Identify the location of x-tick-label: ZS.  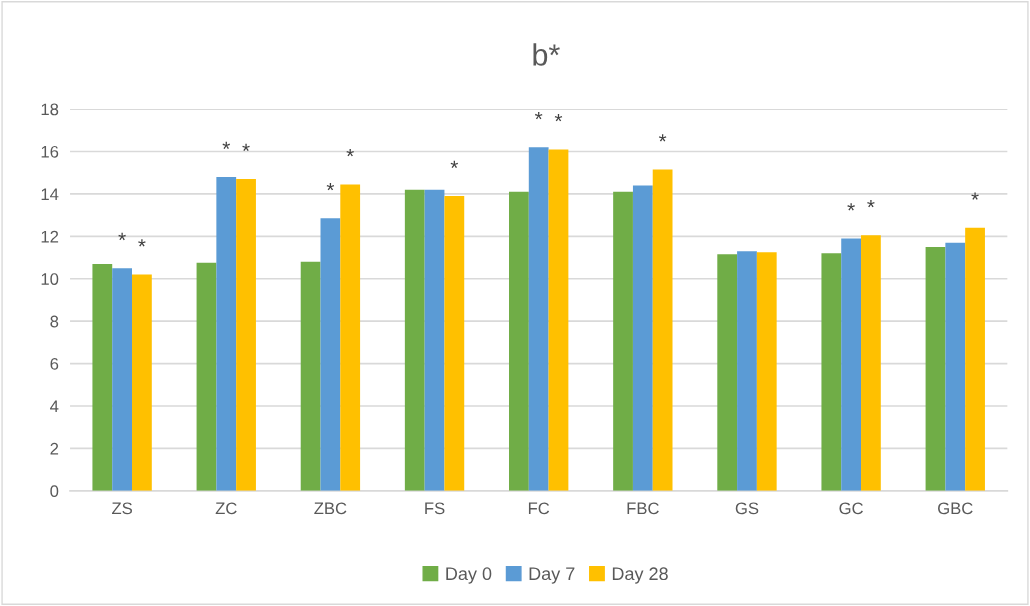
(121, 508).